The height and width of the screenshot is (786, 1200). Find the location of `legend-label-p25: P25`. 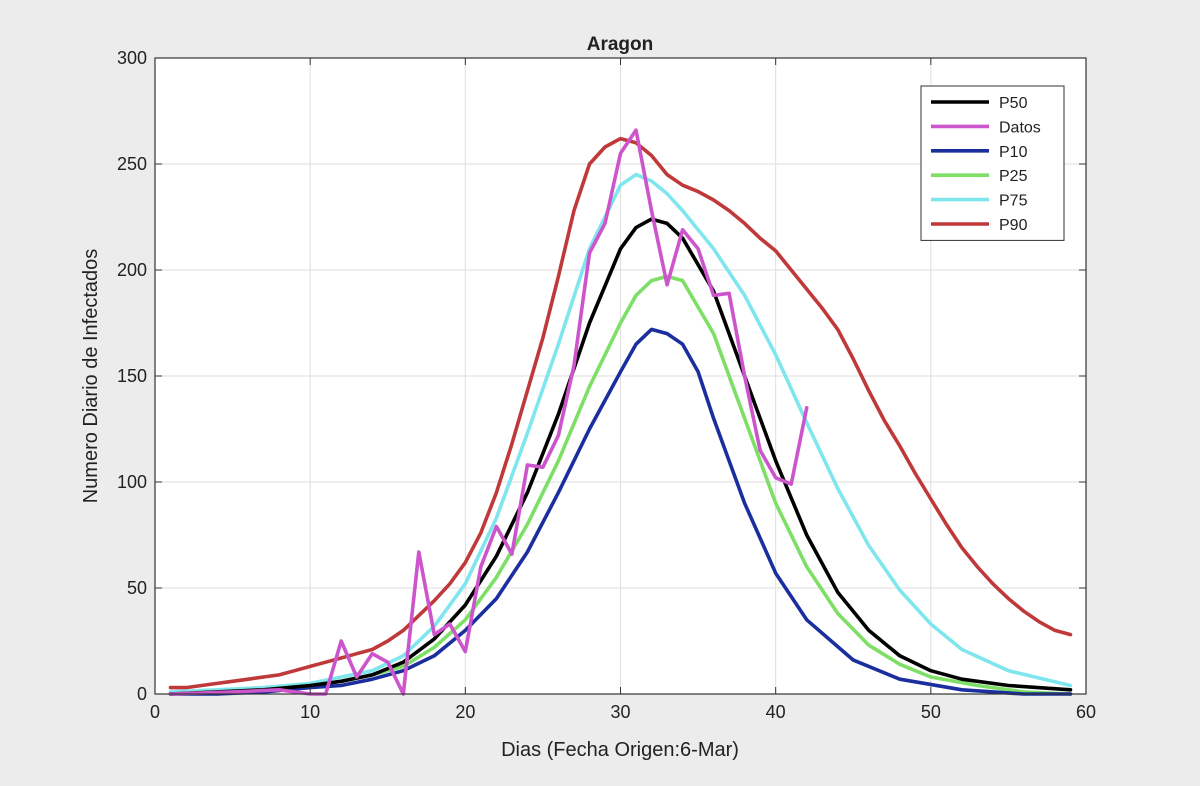

legend-label-p25: P25 is located at coordinates (1013, 176).